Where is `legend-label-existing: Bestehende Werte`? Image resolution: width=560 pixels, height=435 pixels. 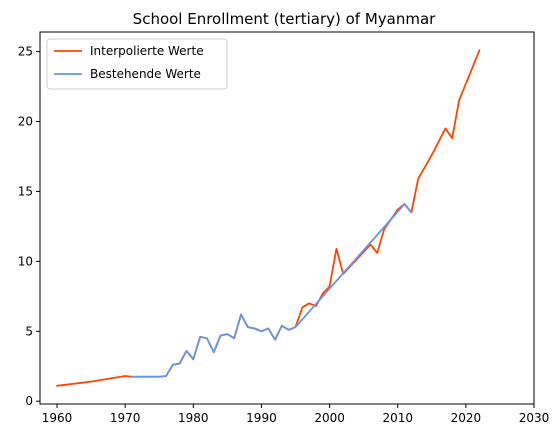
legend-label-existing: Bestehende Werte is located at coordinates (145, 74).